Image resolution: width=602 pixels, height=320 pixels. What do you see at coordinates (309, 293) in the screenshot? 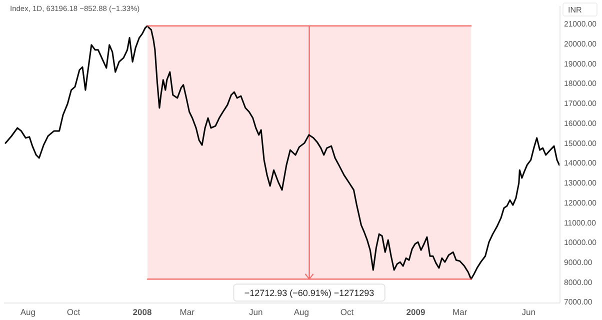
I see `band-label: −12712.93 (−60.91%) −1271293` at bounding box center [309, 293].